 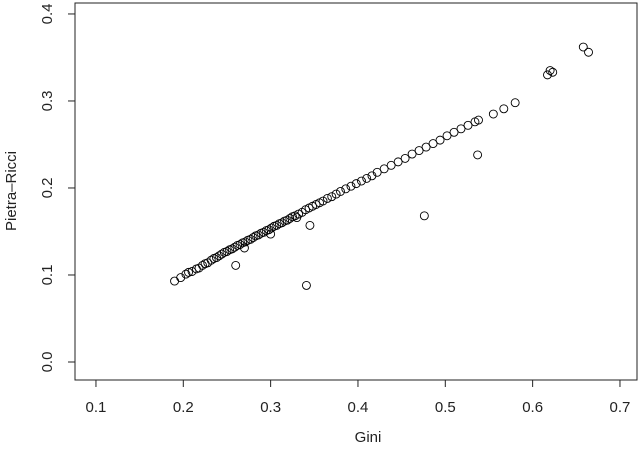 What do you see at coordinates (368, 437) in the screenshot?
I see `x-axis-label: Gini` at bounding box center [368, 437].